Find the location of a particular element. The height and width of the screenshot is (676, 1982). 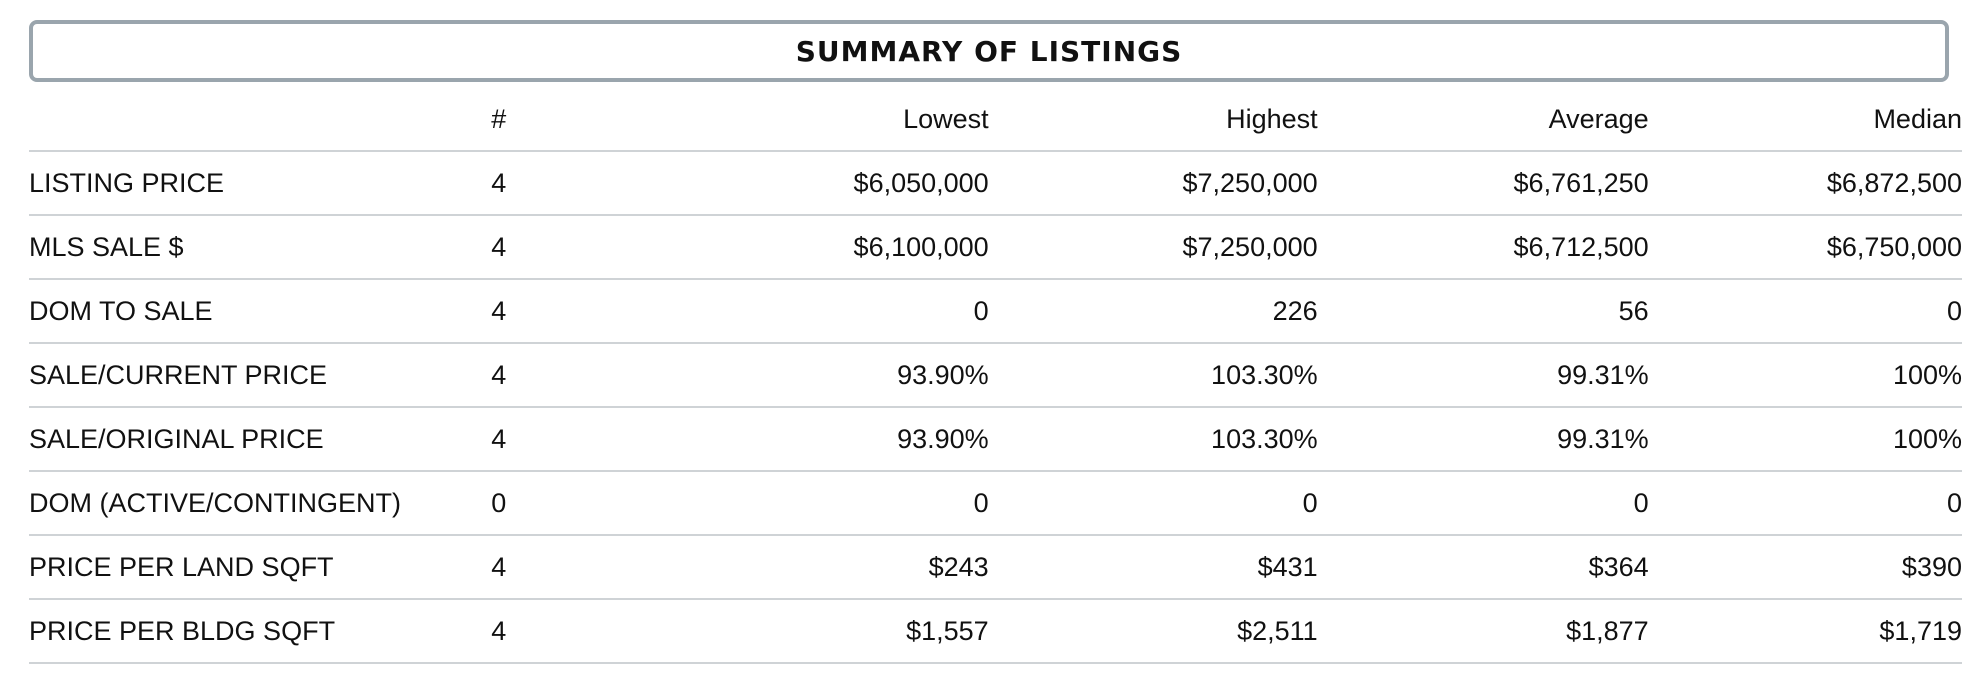

header-average: Average is located at coordinates (1483, 120).